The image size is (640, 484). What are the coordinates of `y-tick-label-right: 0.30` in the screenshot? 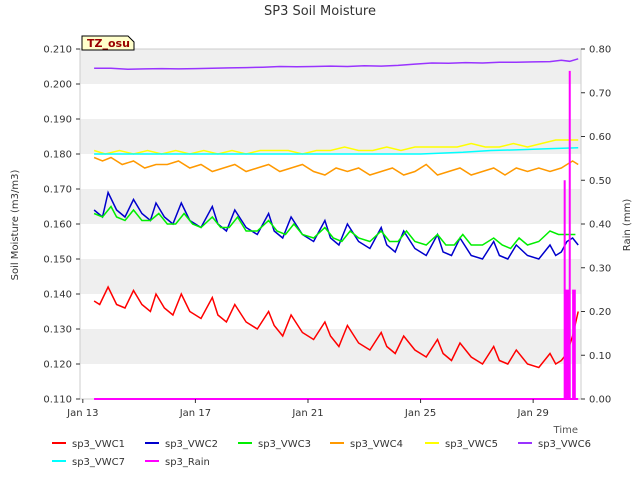 It's located at (600, 268).